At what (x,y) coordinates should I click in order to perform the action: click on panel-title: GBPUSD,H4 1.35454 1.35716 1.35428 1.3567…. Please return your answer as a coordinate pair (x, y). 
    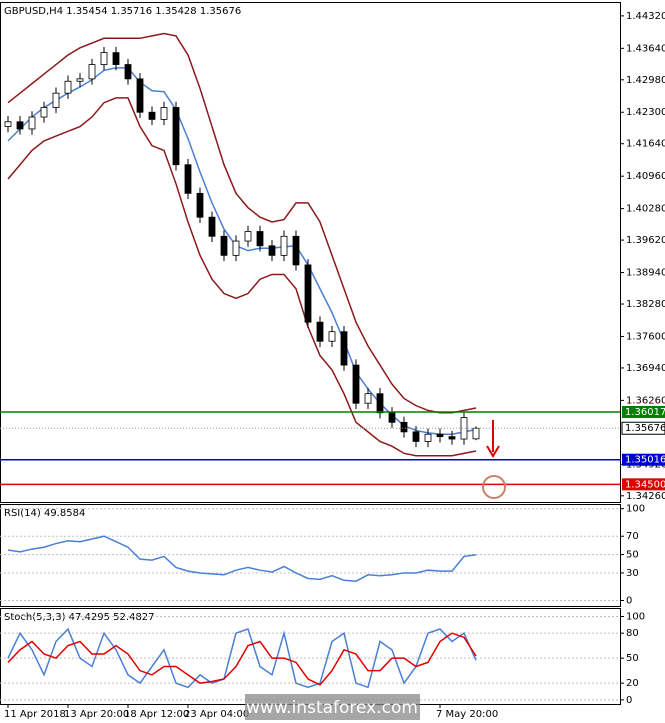
    Looking at the image, I should click on (122, 11).